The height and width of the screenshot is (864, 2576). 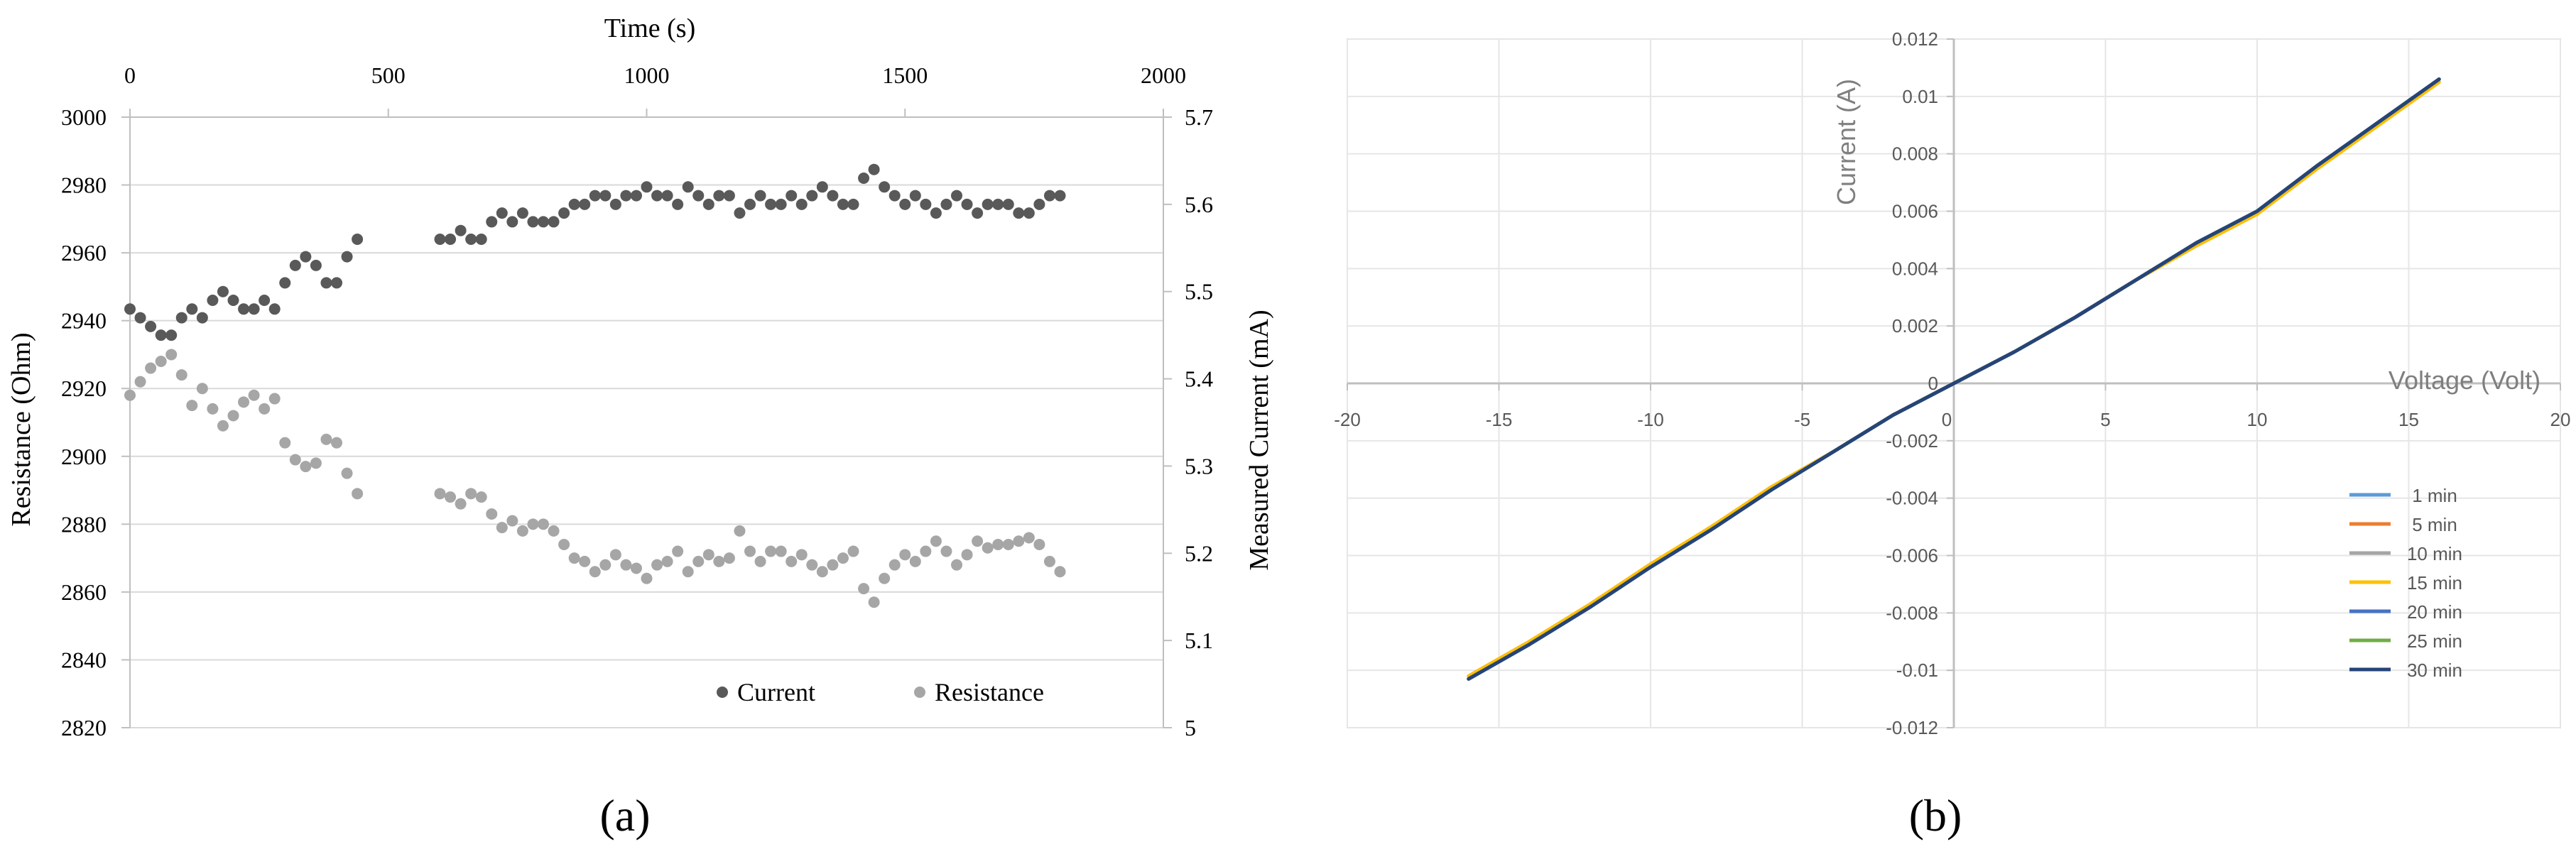 I want to click on a-y-tick-label-left: 2920, so click(x=84, y=388).